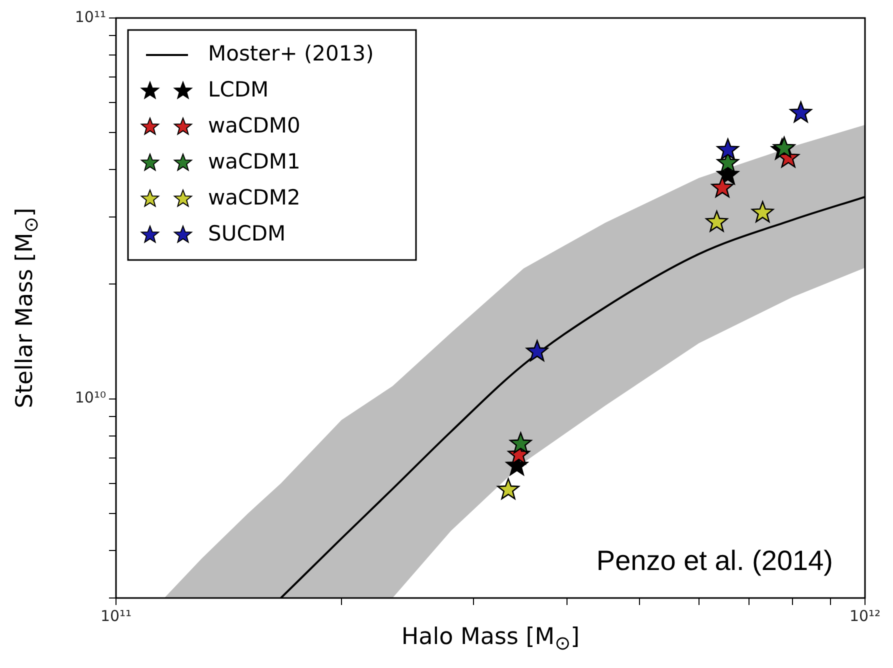  What do you see at coordinates (238, 89) in the screenshot?
I see `legend-label: LCDM` at bounding box center [238, 89].